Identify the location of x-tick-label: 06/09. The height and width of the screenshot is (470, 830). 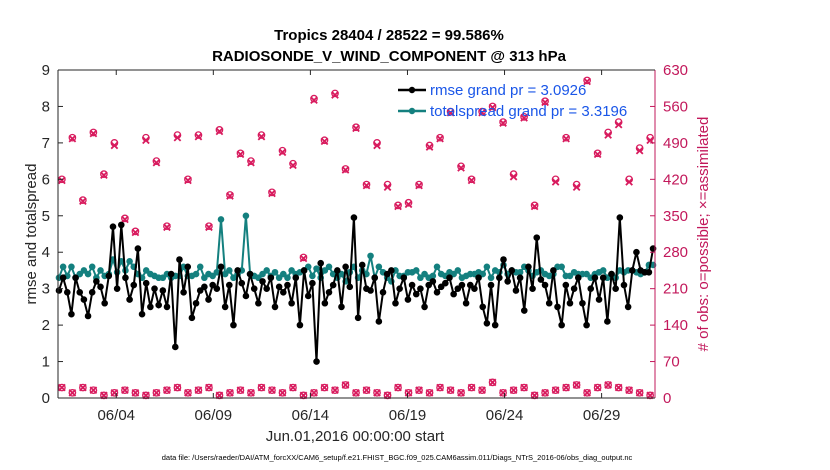
(214, 415).